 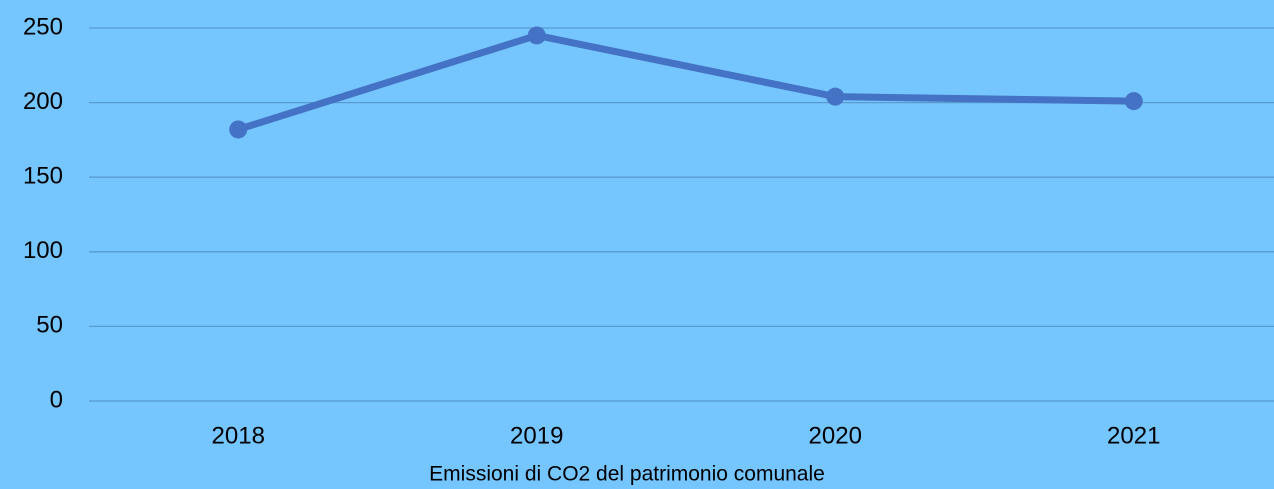 I want to click on y-tick-label: 50, so click(x=49, y=325).